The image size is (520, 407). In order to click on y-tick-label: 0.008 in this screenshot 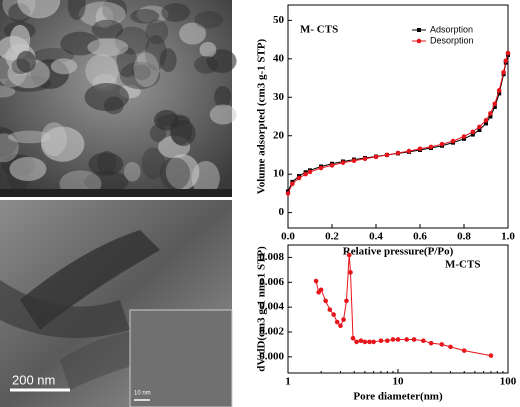, I will do `click(271, 257)`.